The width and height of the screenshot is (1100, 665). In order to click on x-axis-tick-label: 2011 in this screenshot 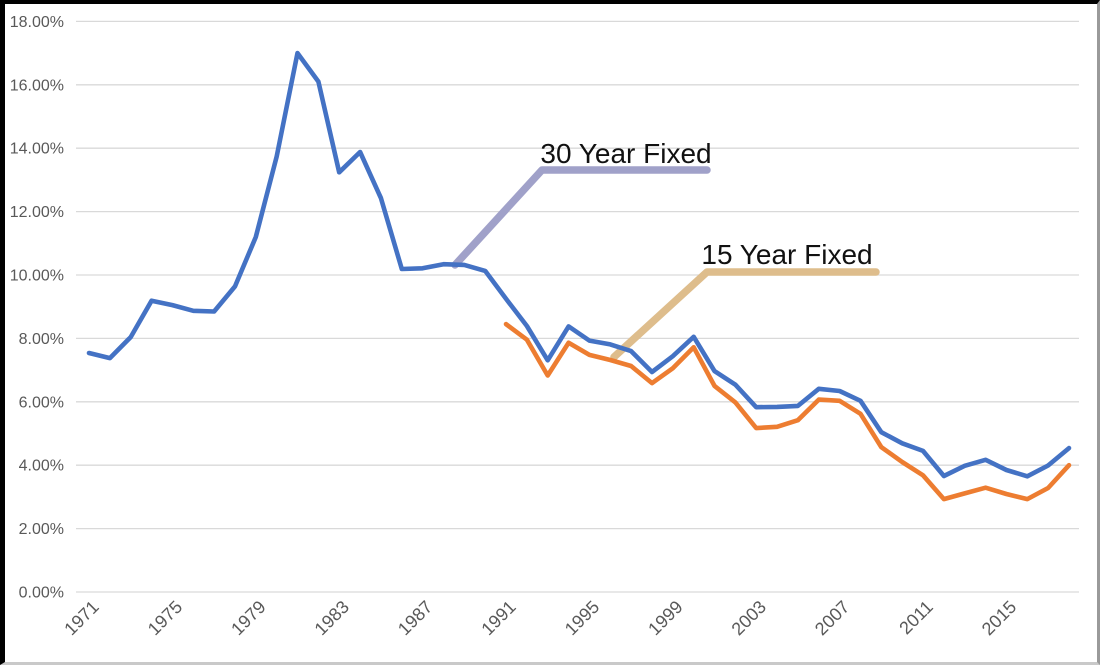, I will do `click(916, 618)`.